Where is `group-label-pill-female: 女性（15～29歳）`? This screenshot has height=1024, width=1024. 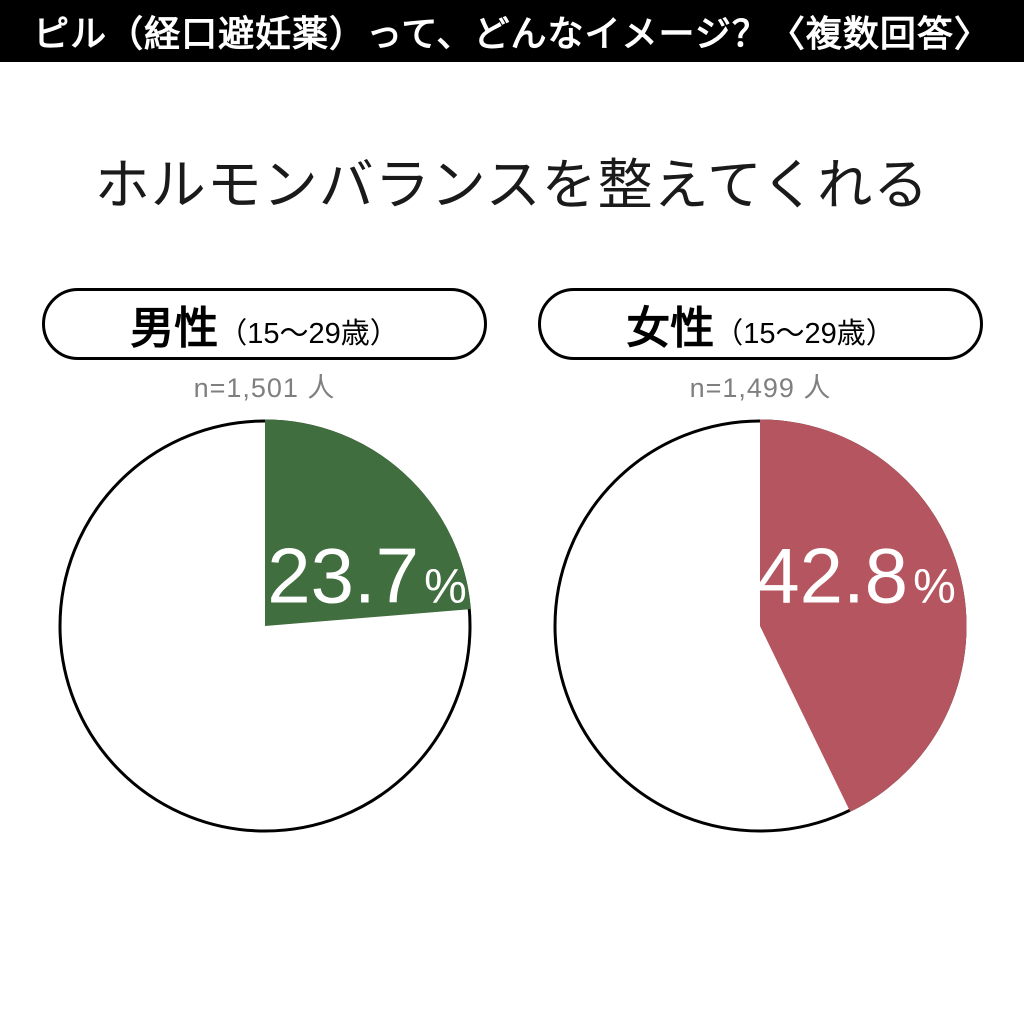 group-label-pill-female: 女性（15～29歳） is located at coordinates (760, 324).